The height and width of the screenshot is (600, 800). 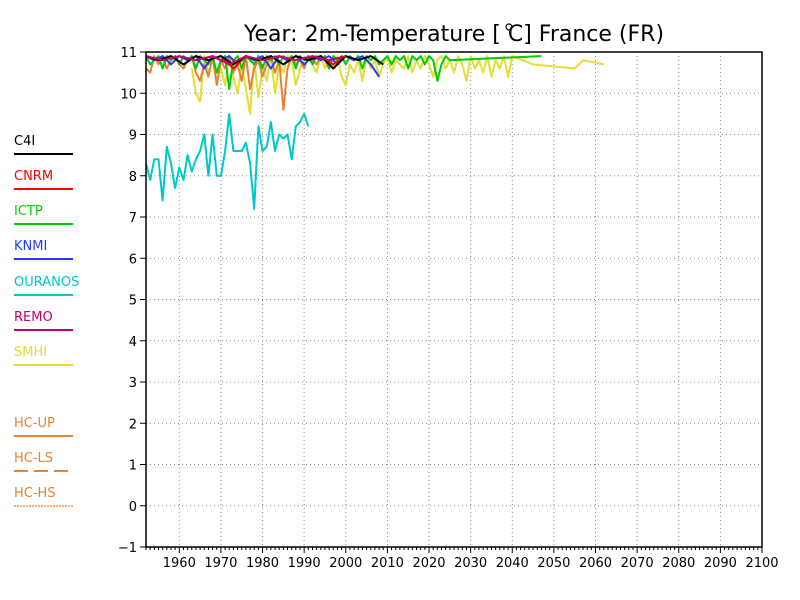 I want to click on y-axis: −1 0 1 2 3 4 5 6 7 8 9 10 11, so click(x=132, y=301).